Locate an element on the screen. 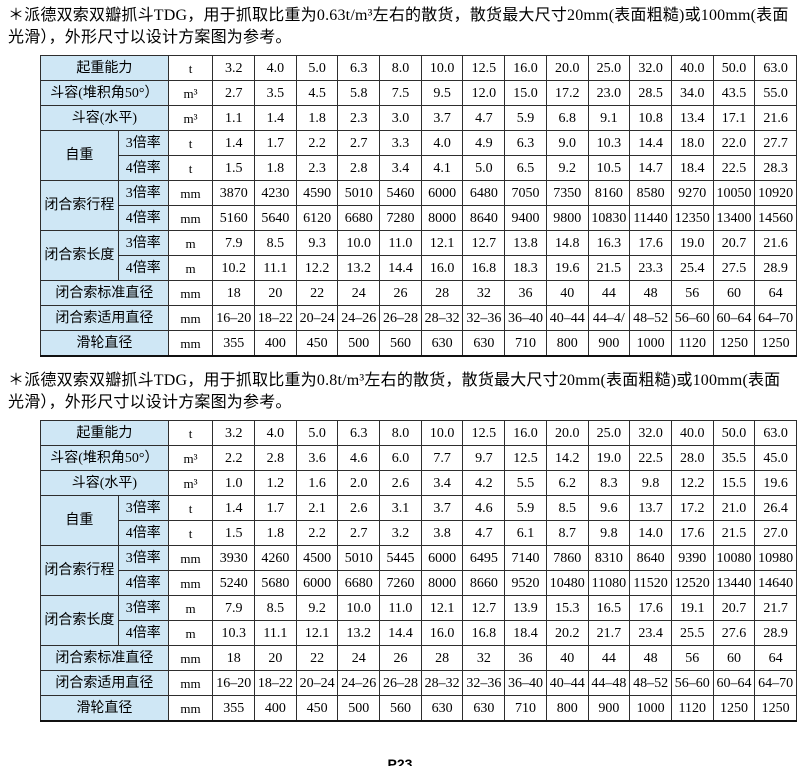 Image resolution: width=800 pixels, height=766 pixels. value-cell: 32 is located at coordinates (484, 658).